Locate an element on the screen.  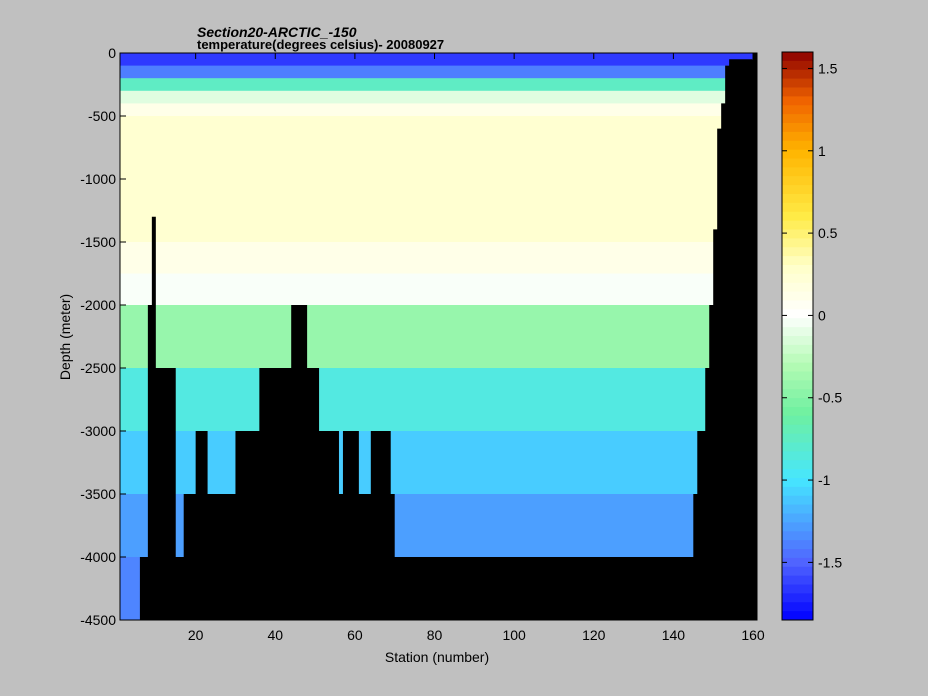
colorbar-tick-label: -1 is located at coordinates (824, 480).